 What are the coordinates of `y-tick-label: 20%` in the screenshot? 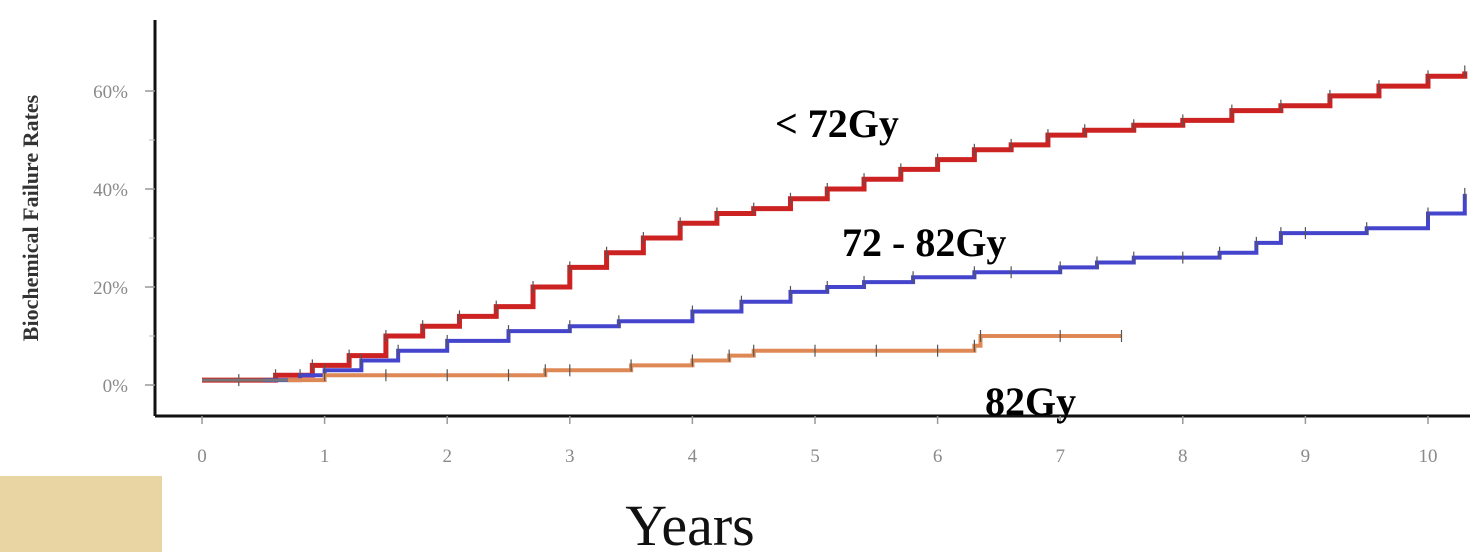 It's located at (110, 288).